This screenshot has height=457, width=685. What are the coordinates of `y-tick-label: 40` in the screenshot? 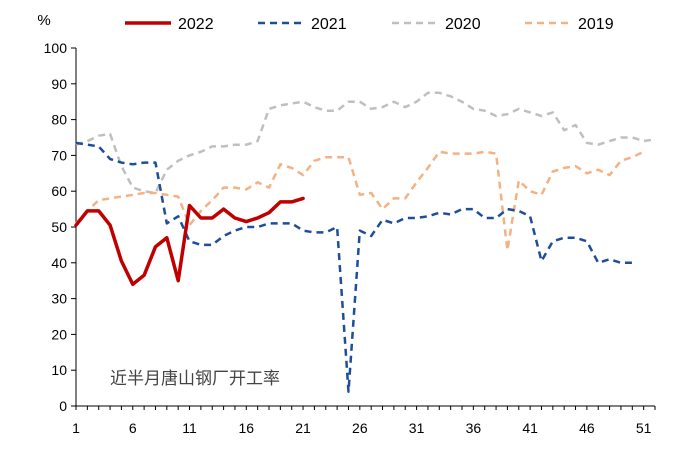 It's located at (59, 263).